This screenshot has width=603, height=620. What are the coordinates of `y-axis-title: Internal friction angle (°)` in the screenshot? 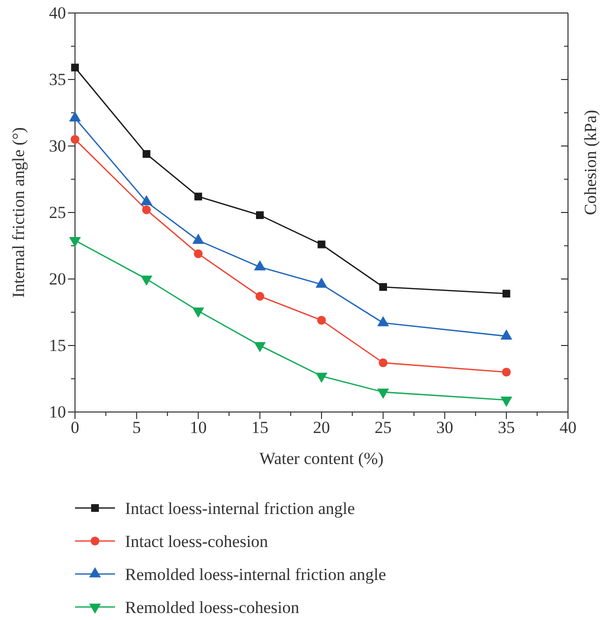 It's located at (18, 212).